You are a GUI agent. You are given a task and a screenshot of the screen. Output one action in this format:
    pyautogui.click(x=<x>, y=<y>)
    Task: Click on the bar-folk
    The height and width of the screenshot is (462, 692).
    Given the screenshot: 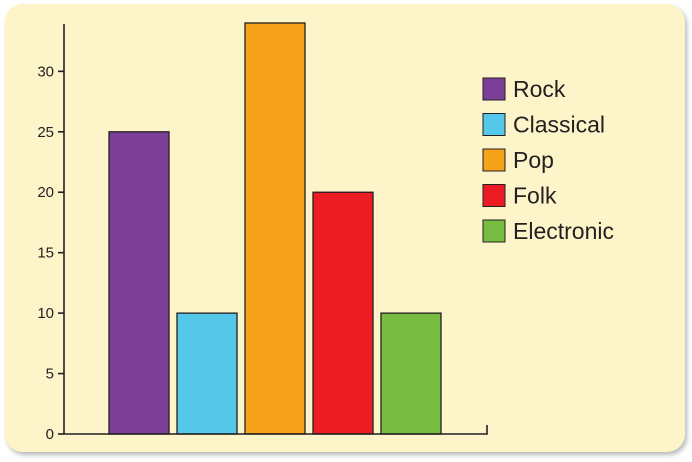 What is the action you would take?
    pyautogui.click(x=343, y=313)
    